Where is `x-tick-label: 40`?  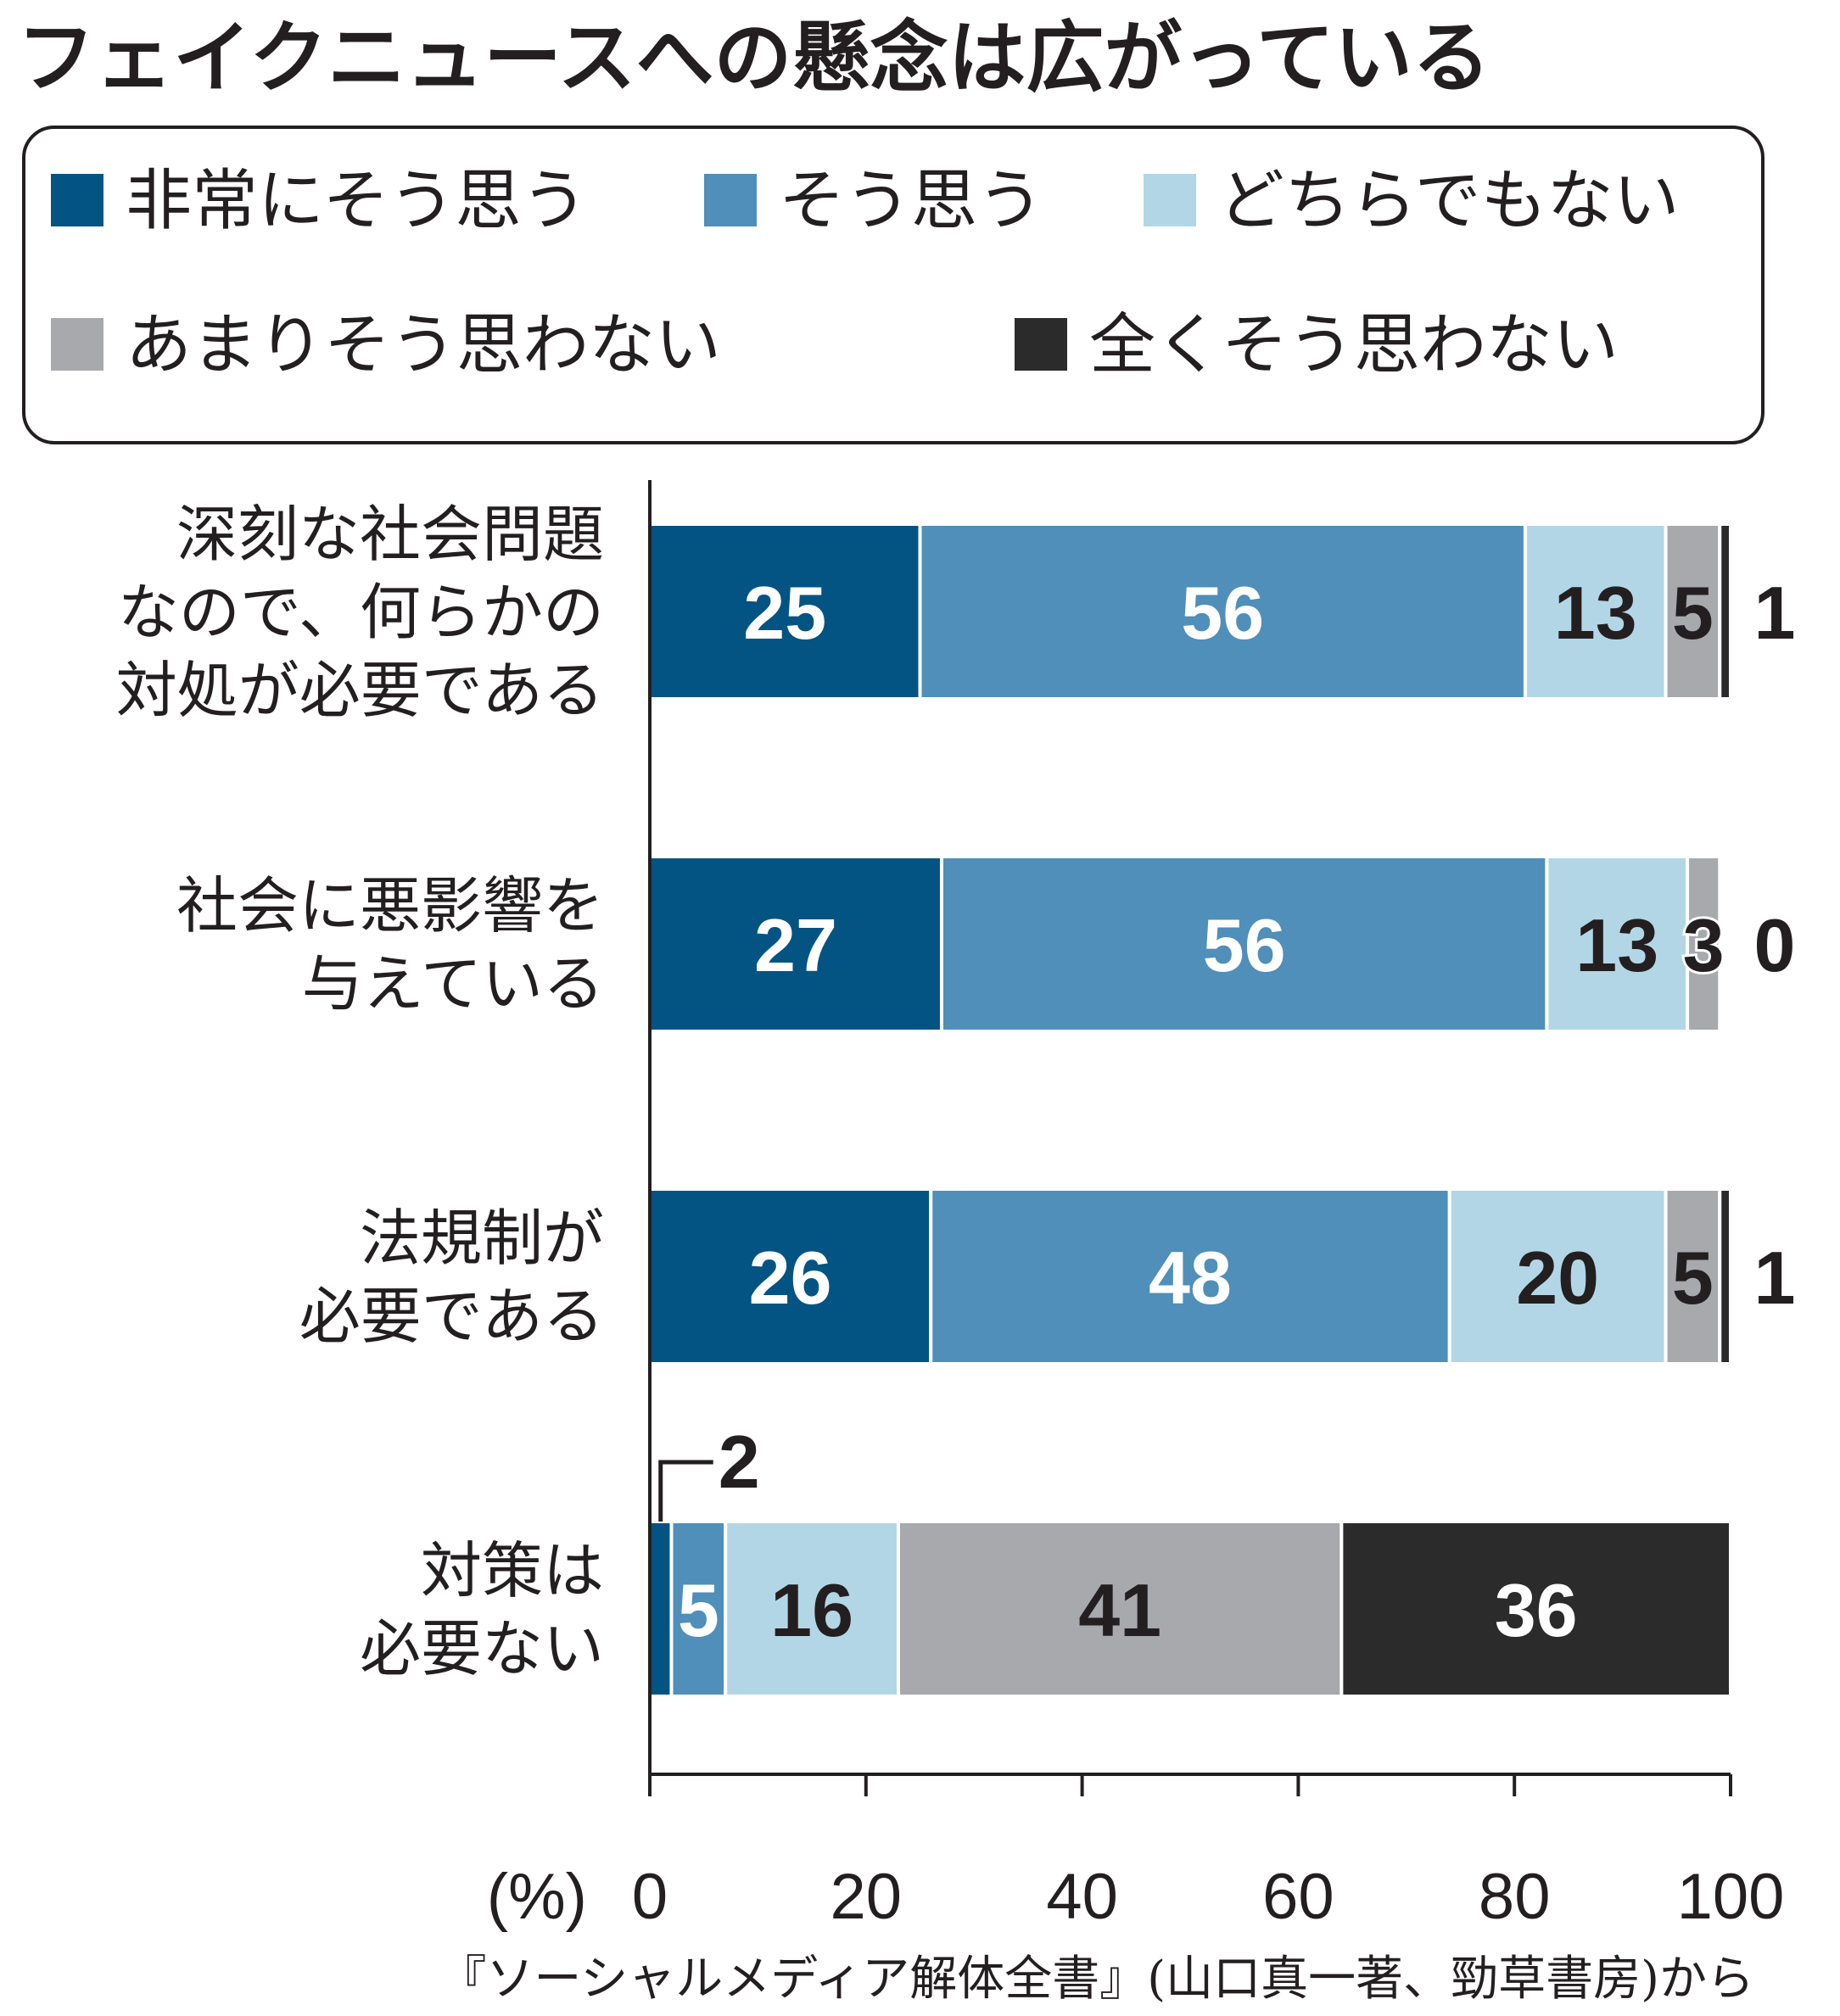
x-tick-label: 40 is located at coordinates (1082, 1897).